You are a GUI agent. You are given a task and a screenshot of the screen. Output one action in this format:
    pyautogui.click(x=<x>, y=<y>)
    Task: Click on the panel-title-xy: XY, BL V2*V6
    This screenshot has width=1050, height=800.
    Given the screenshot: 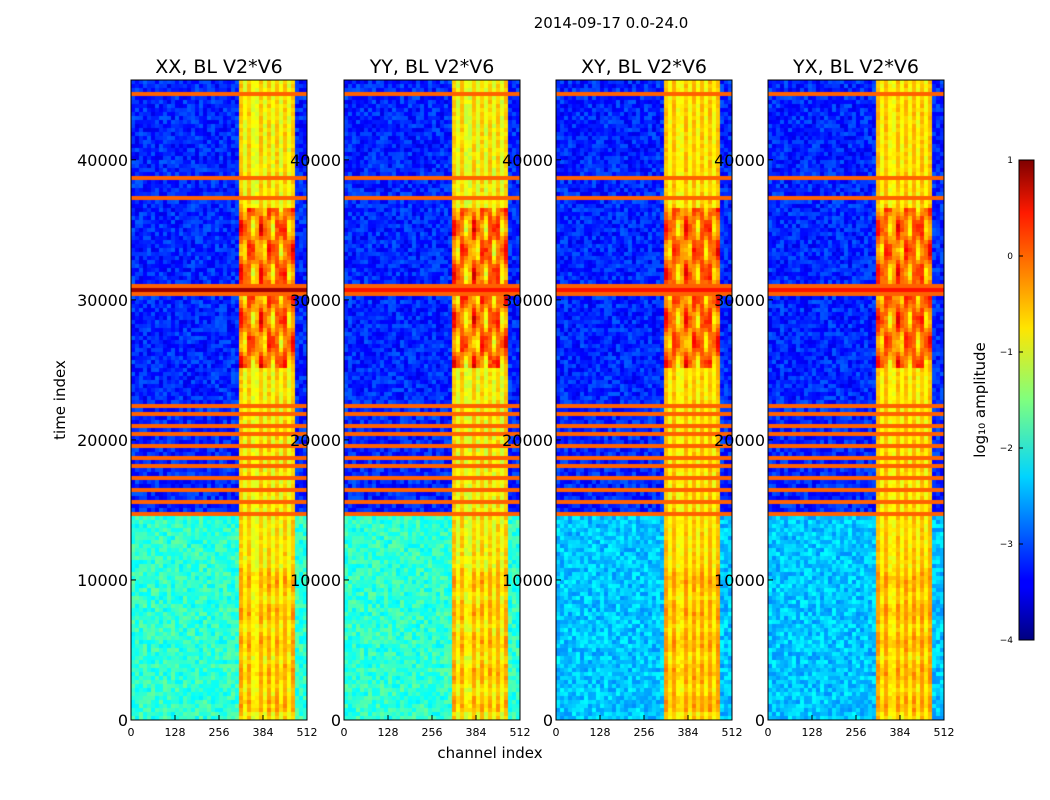 What is the action you would take?
    pyautogui.click(x=644, y=67)
    